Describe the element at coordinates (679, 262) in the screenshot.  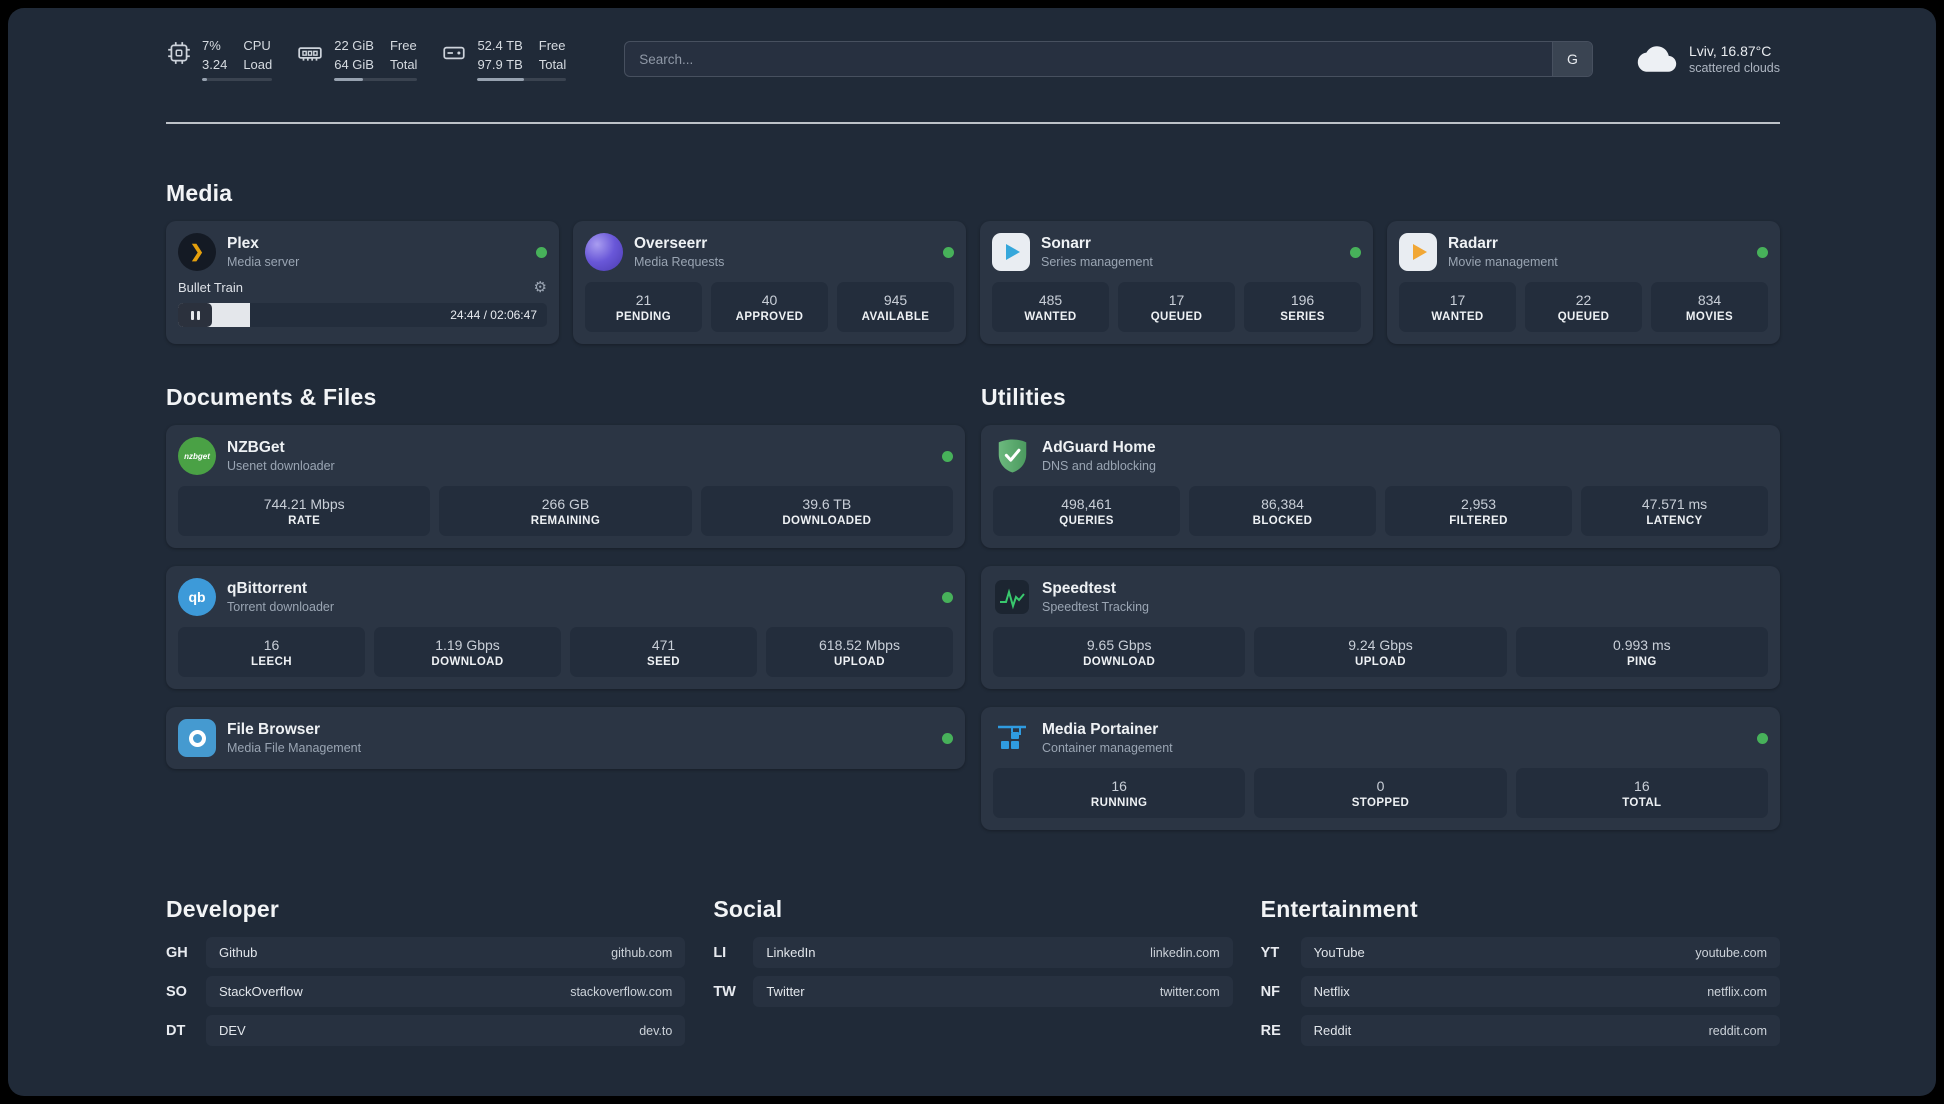
I see `app-description: Media Requests` at that location.